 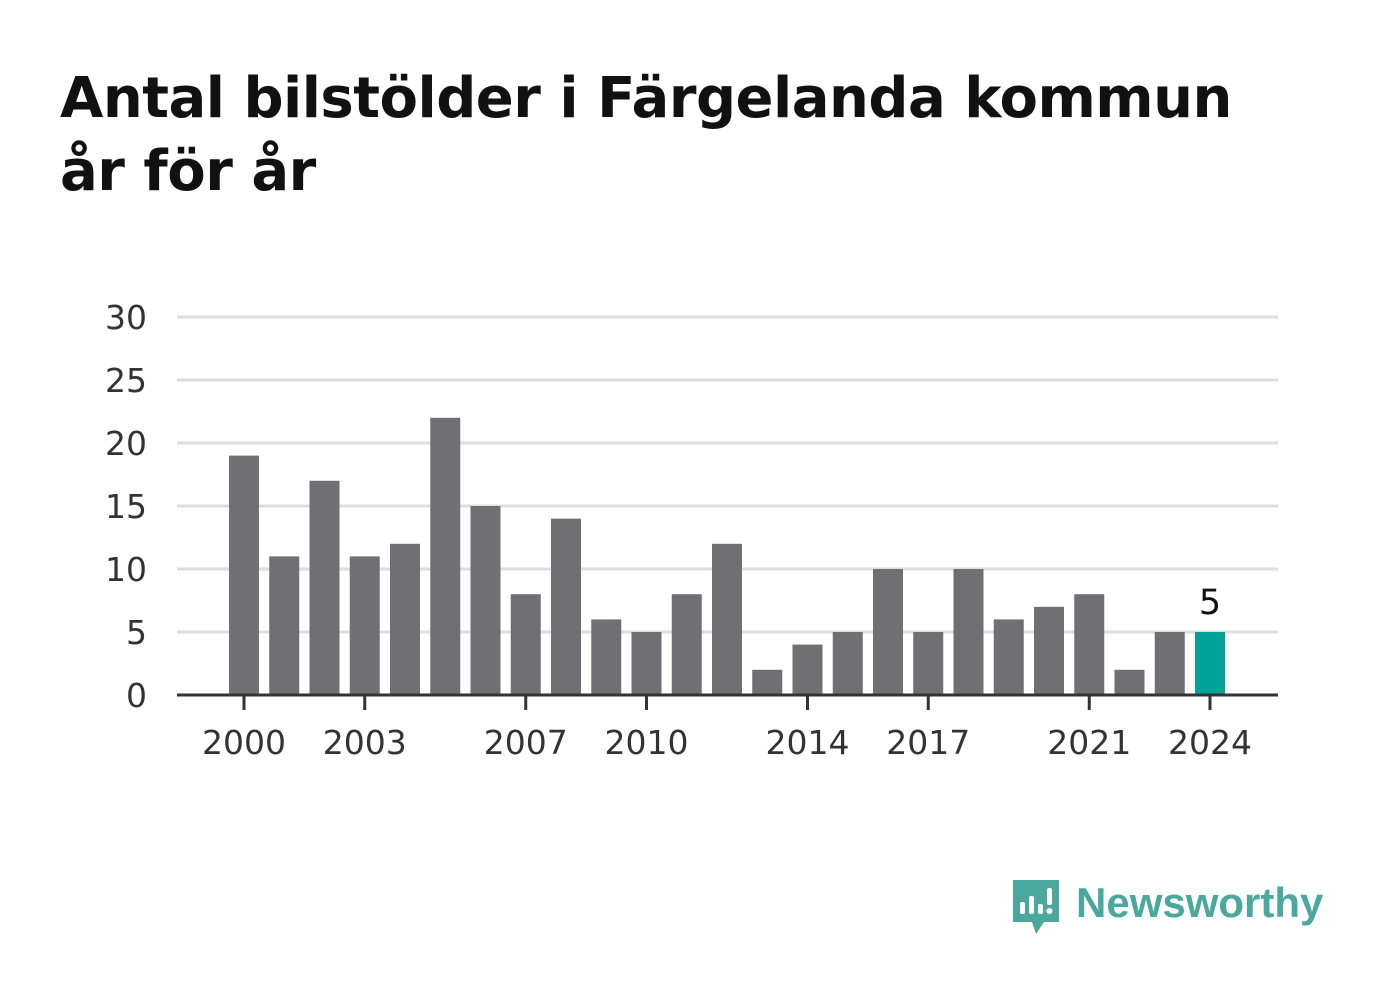 I want to click on bar-2007, so click(x=525, y=644).